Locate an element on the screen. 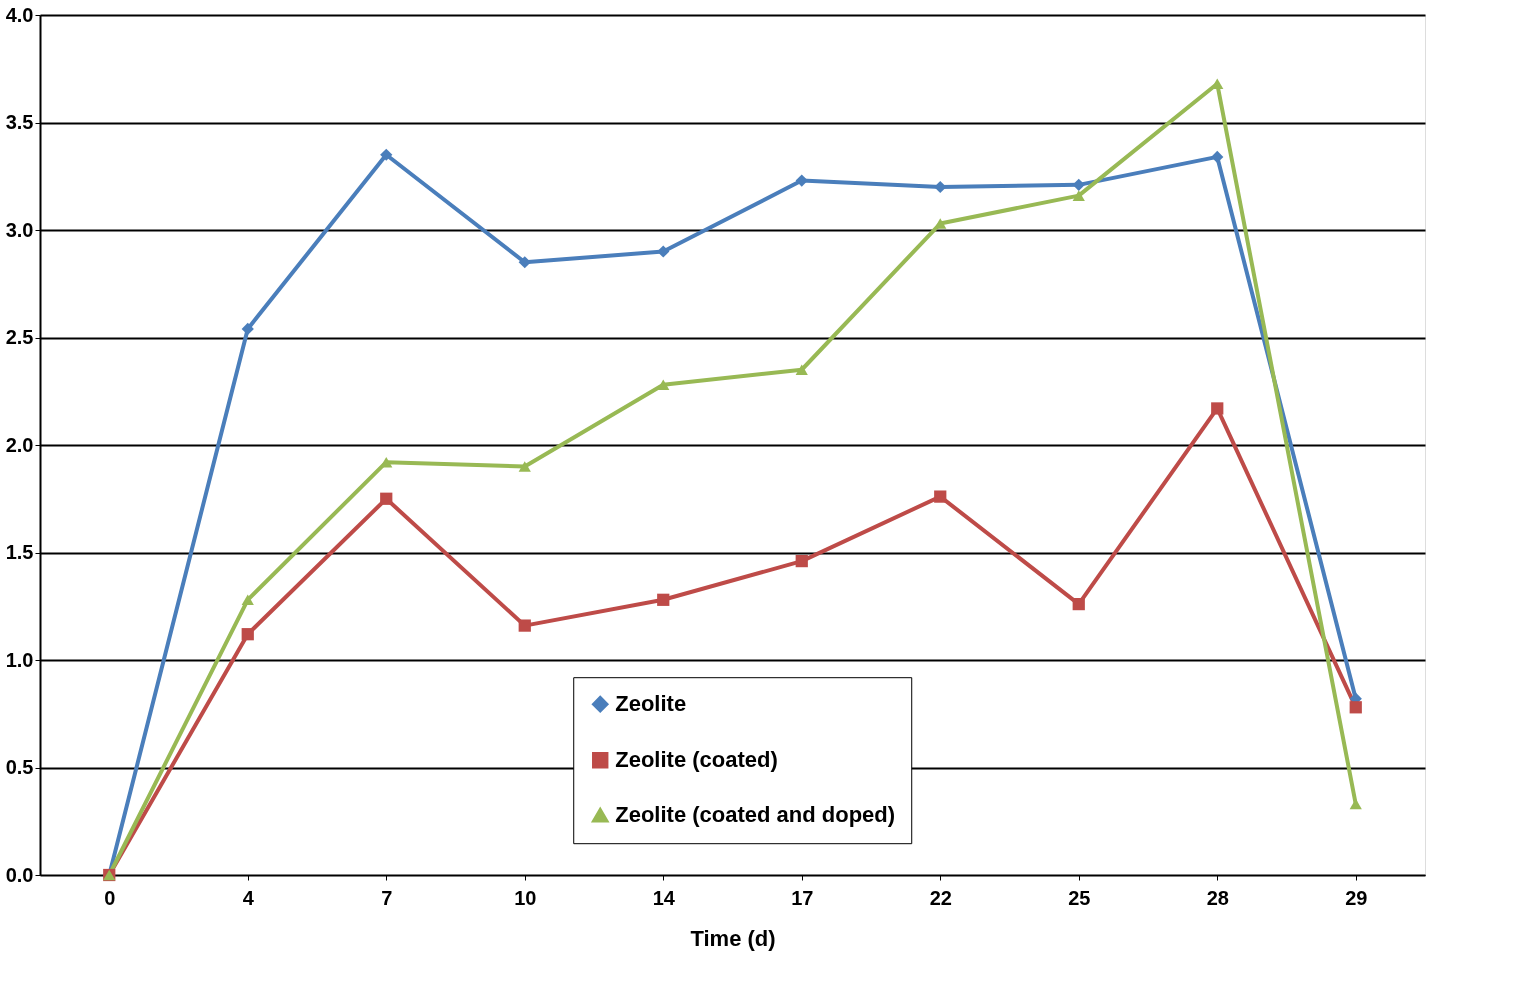 This screenshot has height=990, width=1532. x-tick-label: 4 is located at coordinates (248, 897).